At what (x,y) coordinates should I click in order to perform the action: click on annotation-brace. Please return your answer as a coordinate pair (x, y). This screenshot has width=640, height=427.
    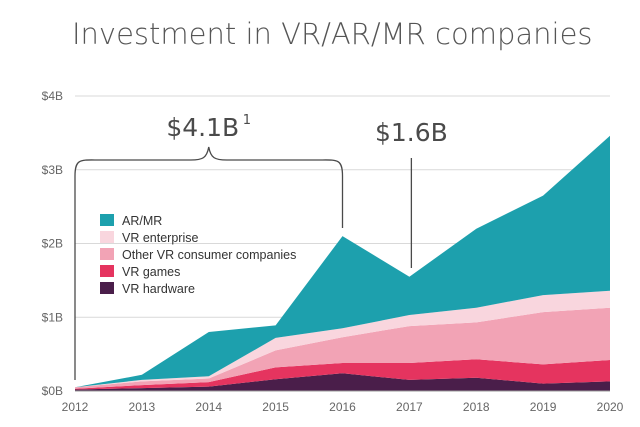
    Looking at the image, I should click on (209, 187).